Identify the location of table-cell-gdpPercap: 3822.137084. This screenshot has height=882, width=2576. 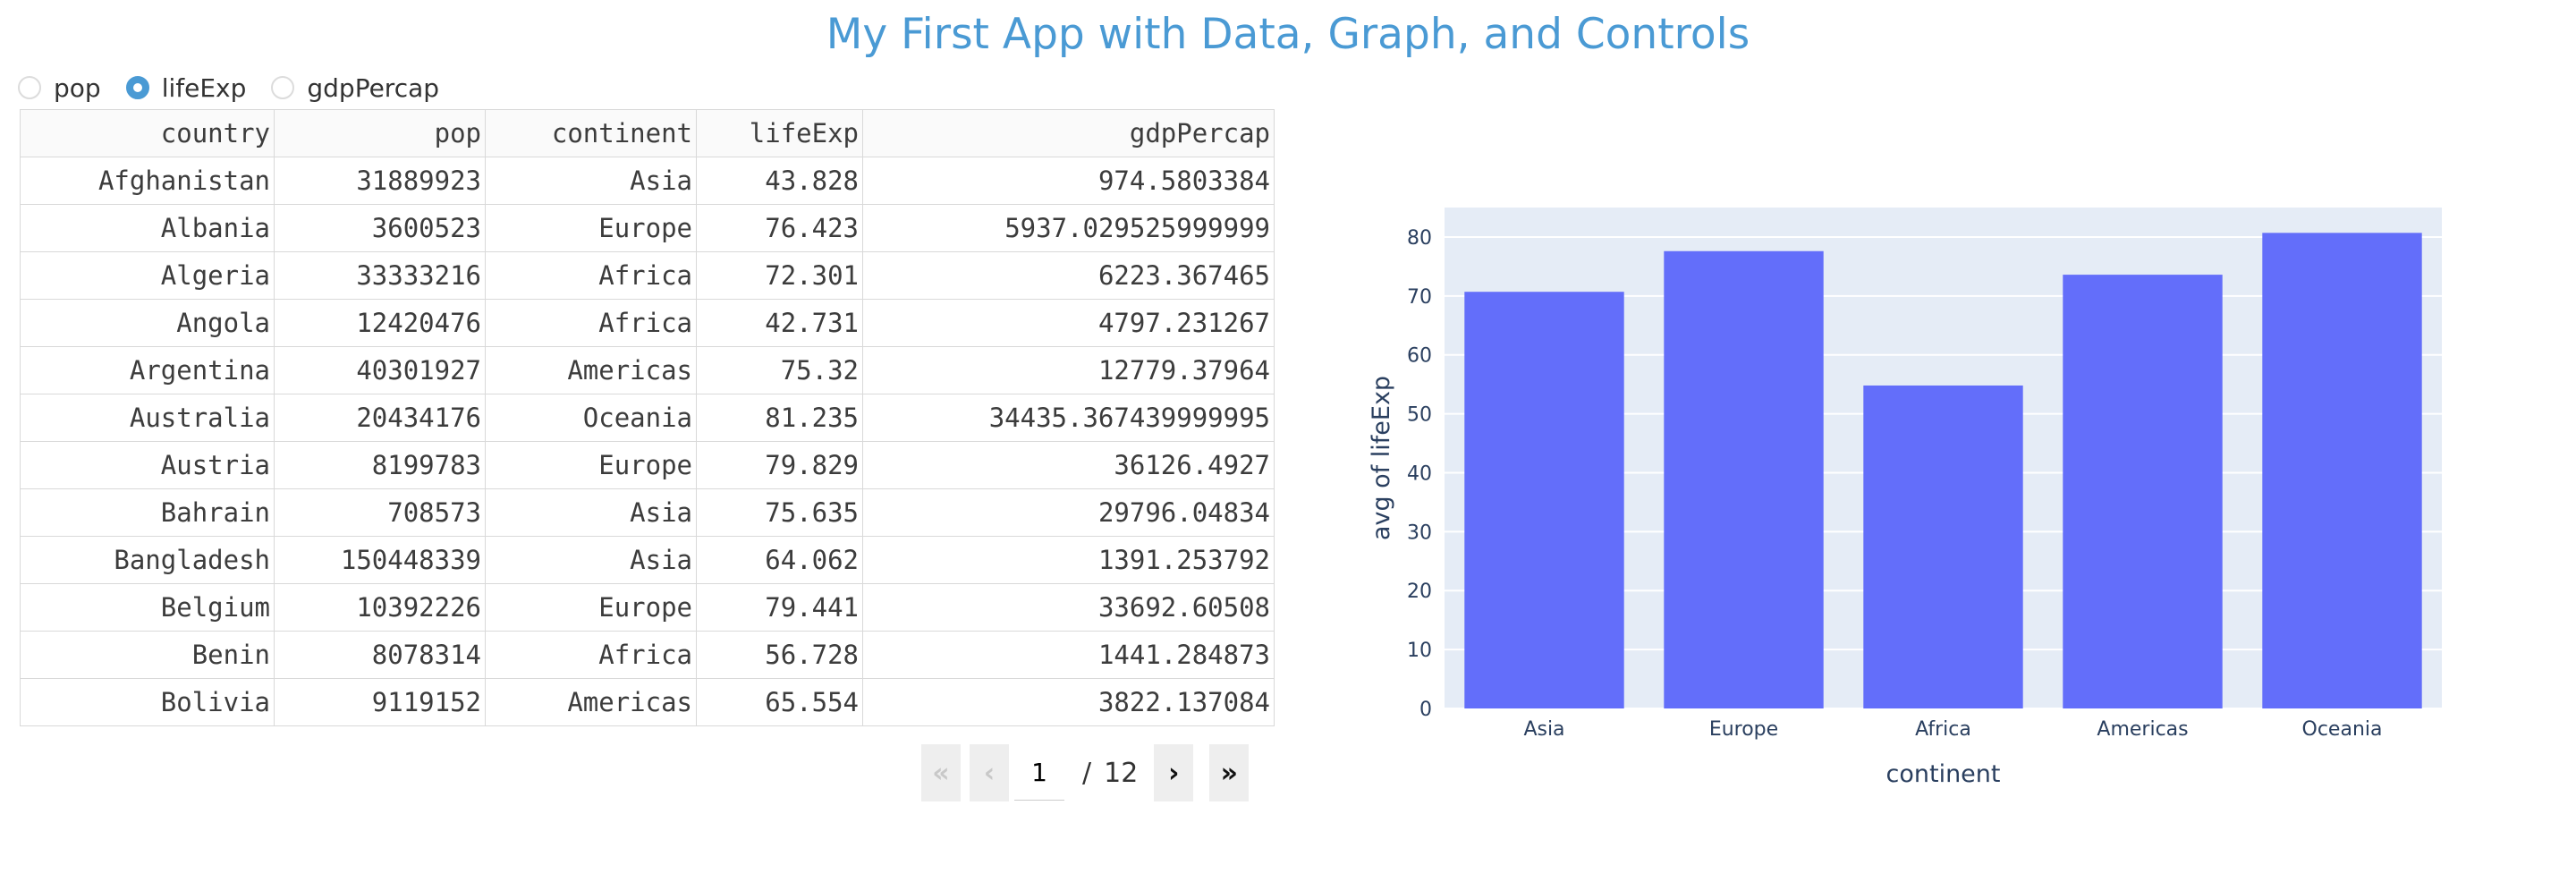
(1068, 702).